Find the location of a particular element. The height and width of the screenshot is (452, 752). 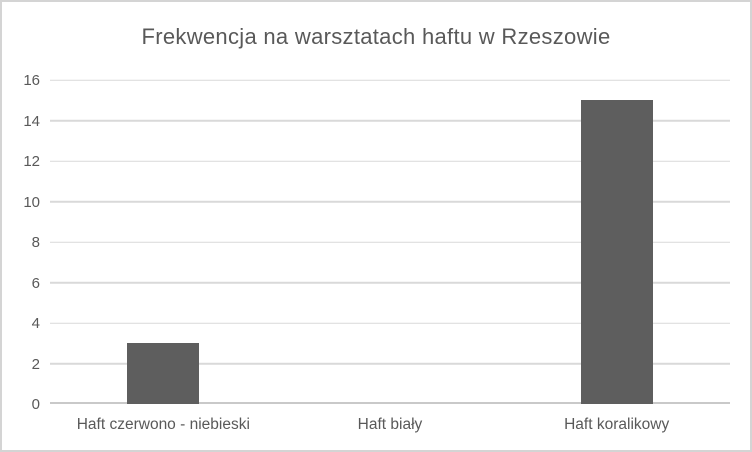

y-tick-label: 0 is located at coordinates (35, 404).